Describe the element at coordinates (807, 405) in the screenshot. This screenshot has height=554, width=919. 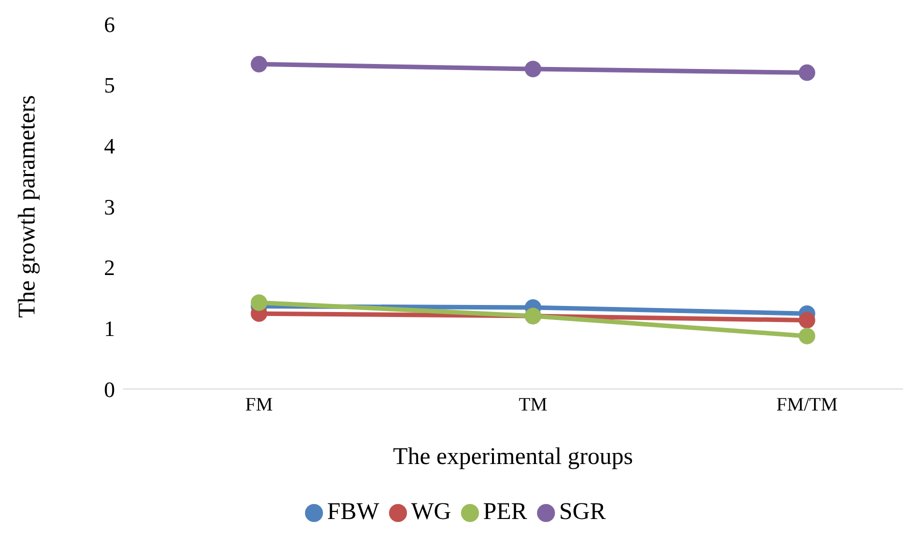
I see `x-tick-label: FM/TM` at that location.